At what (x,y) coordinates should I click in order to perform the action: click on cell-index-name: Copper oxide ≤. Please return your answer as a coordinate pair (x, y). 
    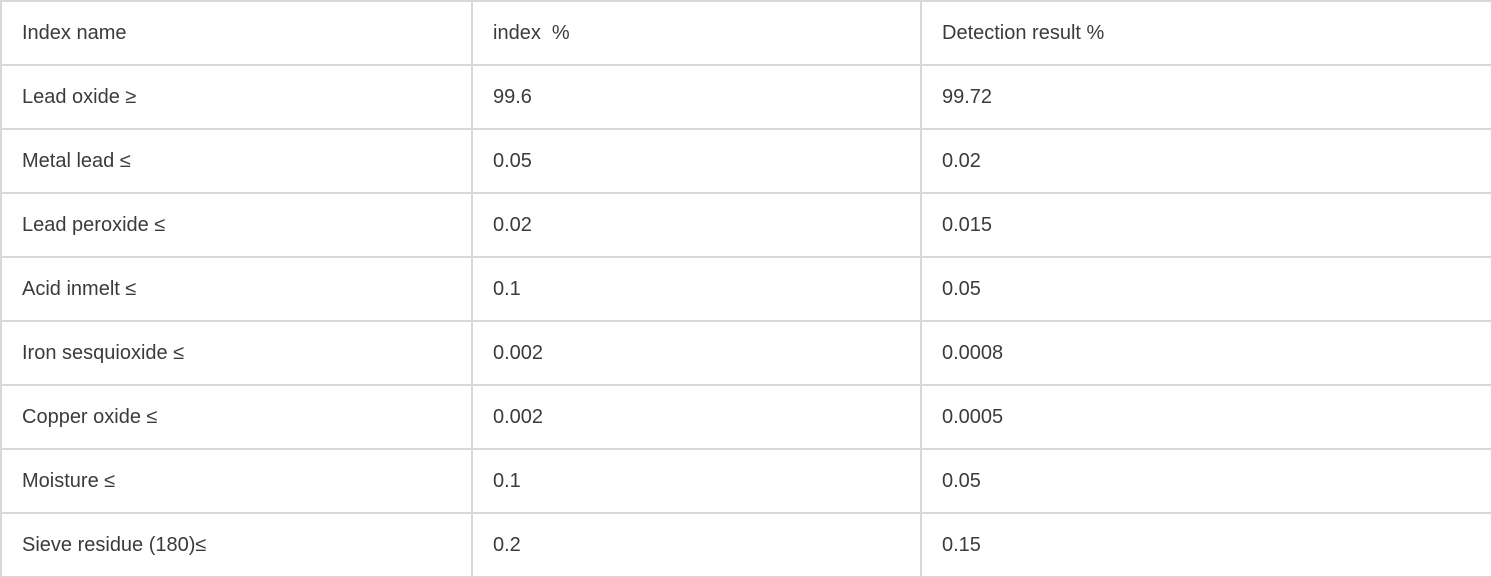
    Looking at the image, I should click on (236, 417).